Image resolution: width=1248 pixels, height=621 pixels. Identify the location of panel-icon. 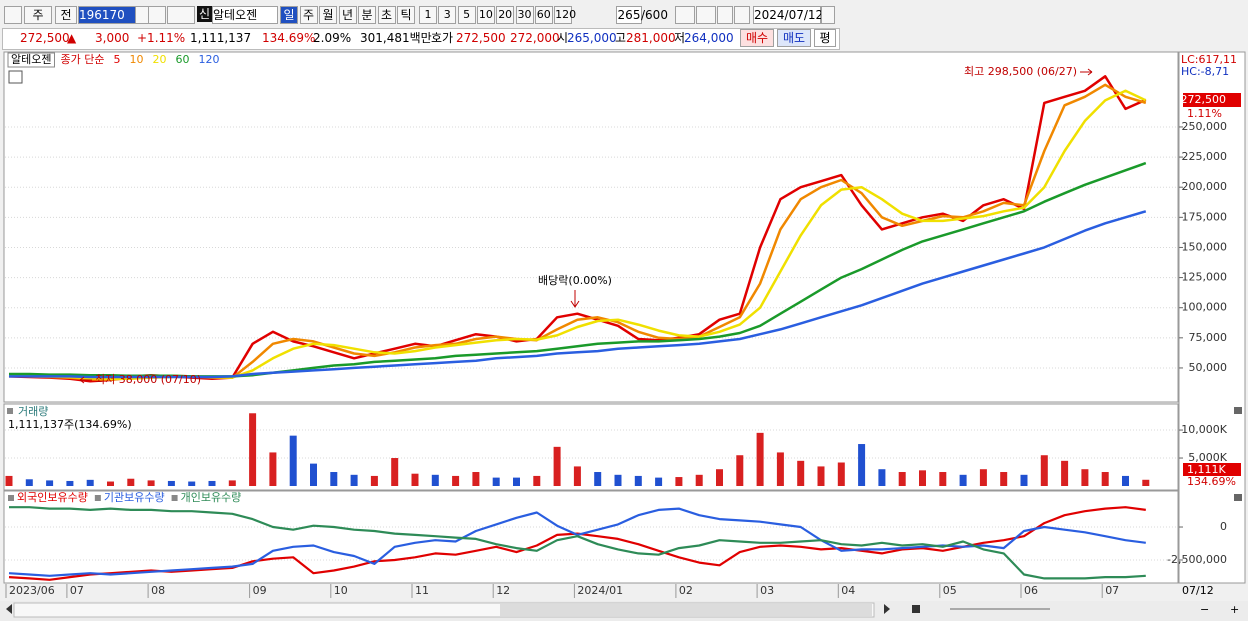
(15, 77).